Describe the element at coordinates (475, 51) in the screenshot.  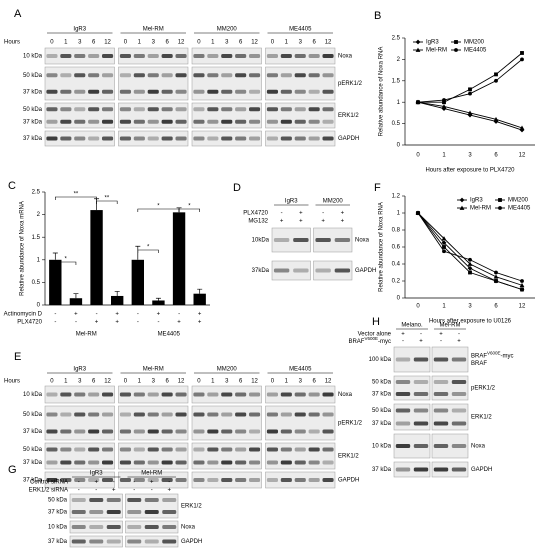
I see `legend-label: ME4405` at that location.